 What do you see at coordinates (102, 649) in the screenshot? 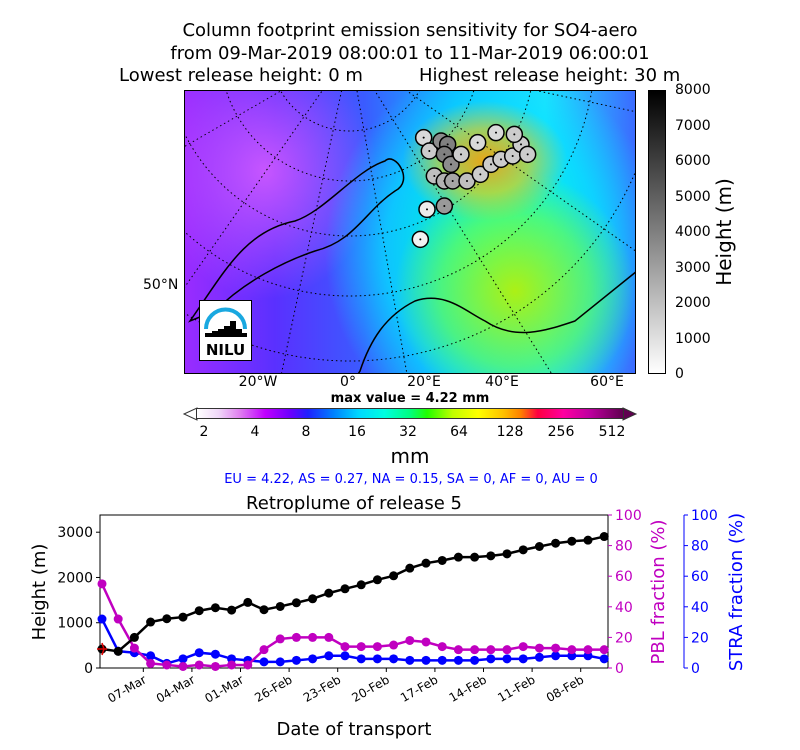
I see `release-star-marker` at bounding box center [102, 649].